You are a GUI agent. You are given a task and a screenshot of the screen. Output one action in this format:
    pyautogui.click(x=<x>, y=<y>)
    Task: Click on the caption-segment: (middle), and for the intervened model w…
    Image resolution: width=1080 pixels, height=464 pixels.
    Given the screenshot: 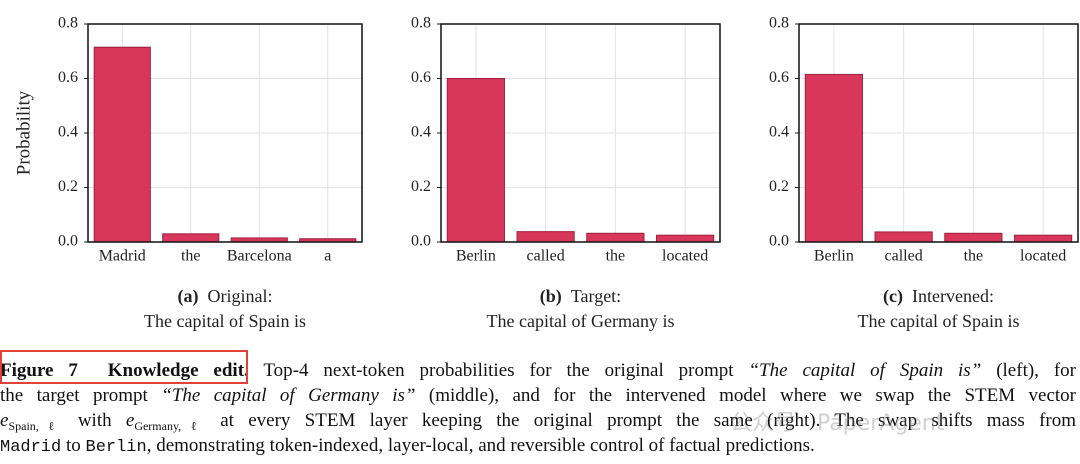 What is the action you would take?
    pyautogui.click(x=745, y=395)
    